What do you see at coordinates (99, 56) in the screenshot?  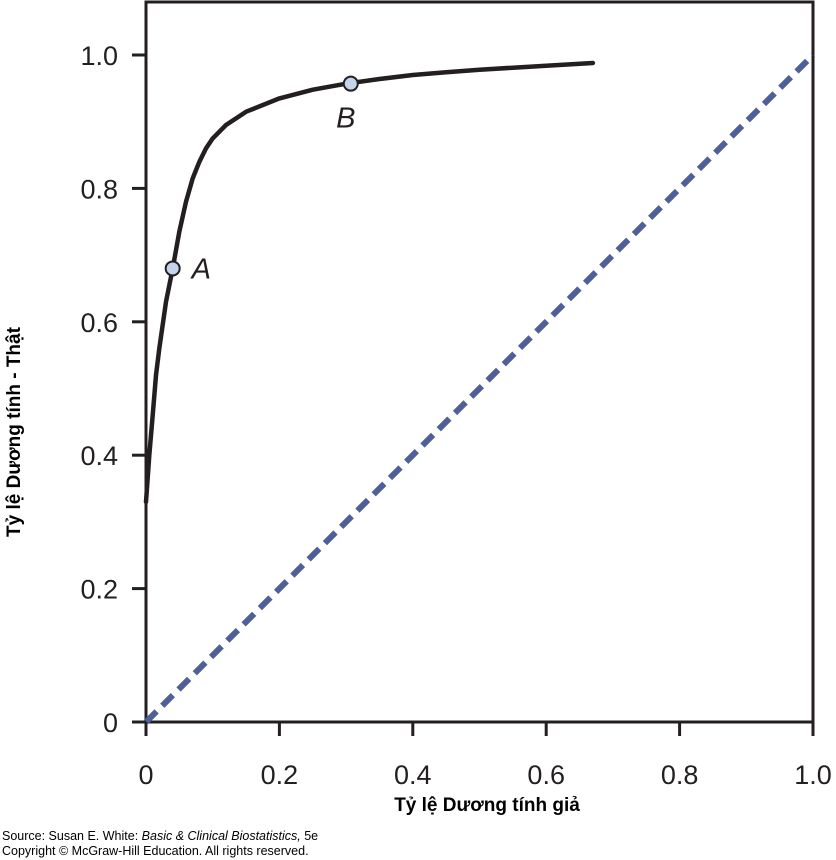 I see `y-tick-label: 1.0` at bounding box center [99, 56].